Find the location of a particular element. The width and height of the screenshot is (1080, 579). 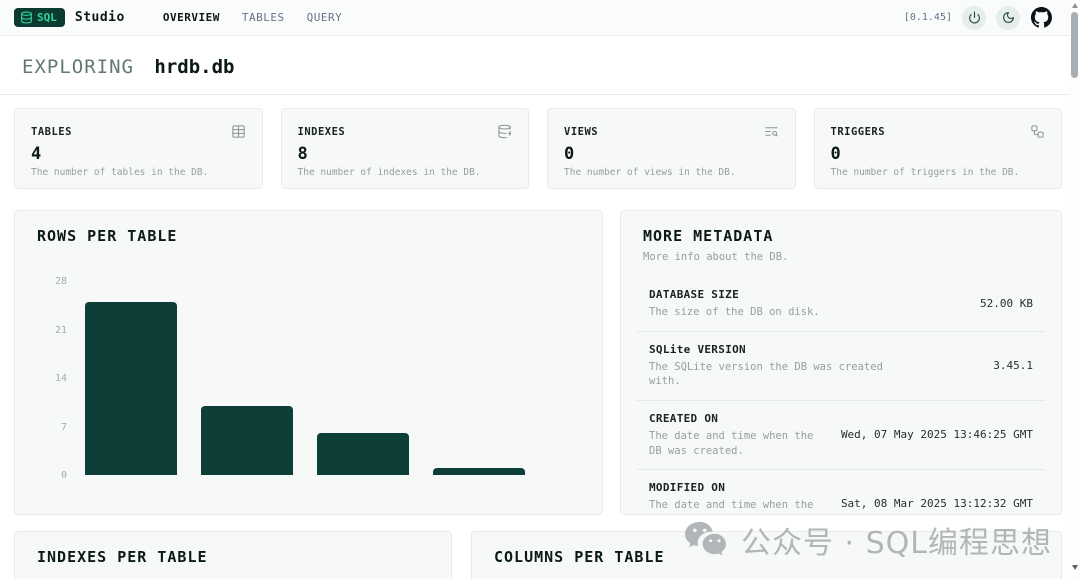

navbar-right: [0.1.45] is located at coordinates (984, 17).